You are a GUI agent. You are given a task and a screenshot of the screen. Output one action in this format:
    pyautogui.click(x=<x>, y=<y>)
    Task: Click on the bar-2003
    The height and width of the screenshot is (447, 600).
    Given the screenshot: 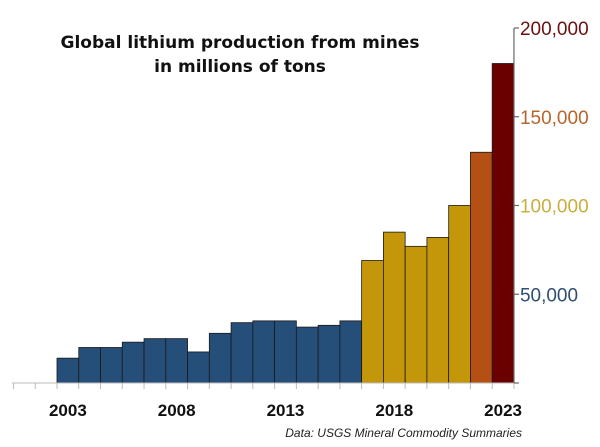 What is the action you would take?
    pyautogui.click(x=68, y=370)
    